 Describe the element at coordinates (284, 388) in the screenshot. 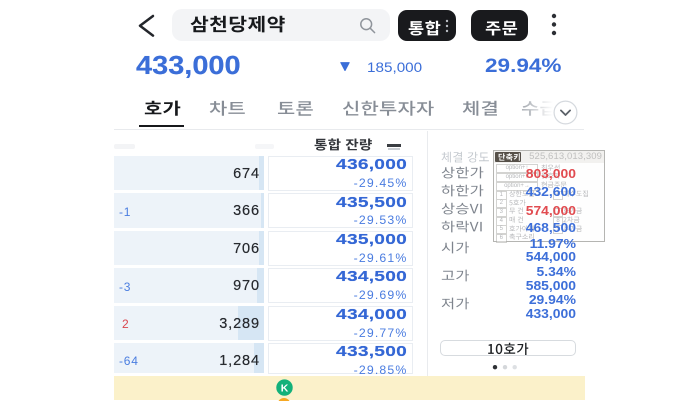

I see `svg-text: K` at that location.